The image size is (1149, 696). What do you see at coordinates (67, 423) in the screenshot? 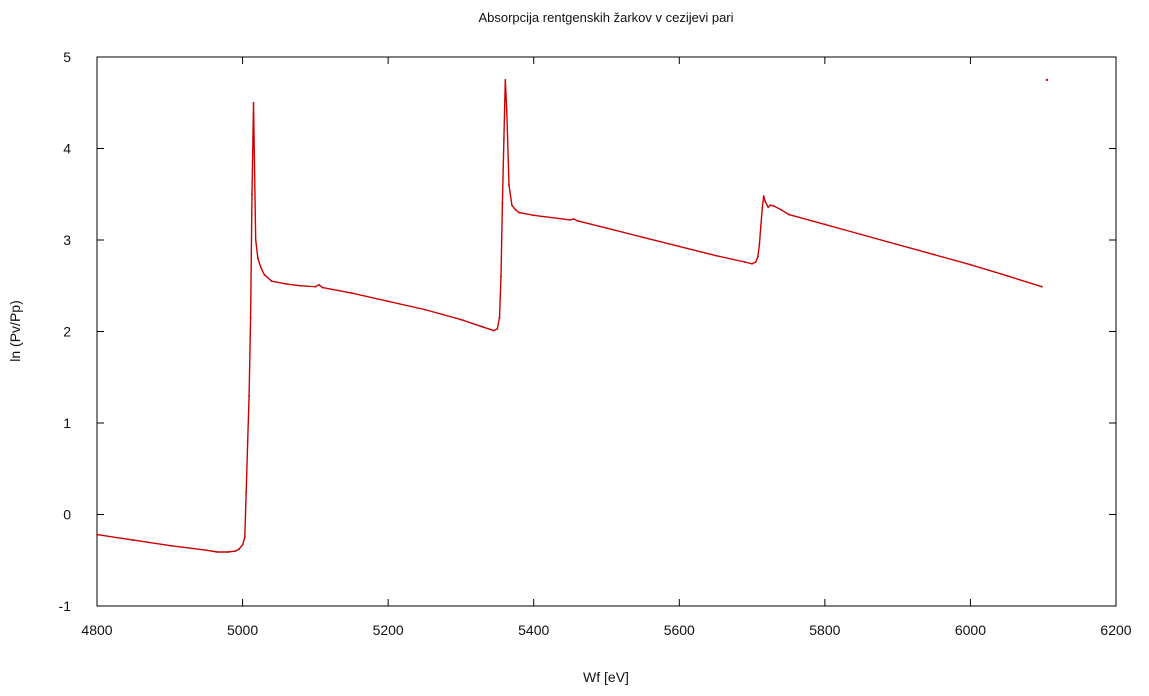
I see `y-tick-label: 1` at bounding box center [67, 423].